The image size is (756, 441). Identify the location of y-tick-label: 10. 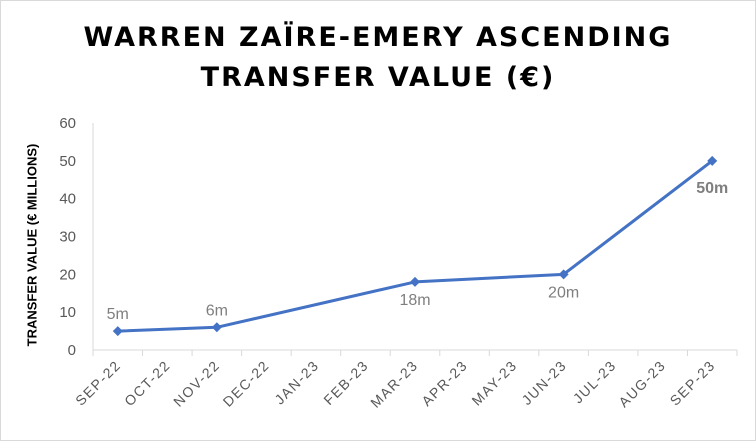
(67, 312).